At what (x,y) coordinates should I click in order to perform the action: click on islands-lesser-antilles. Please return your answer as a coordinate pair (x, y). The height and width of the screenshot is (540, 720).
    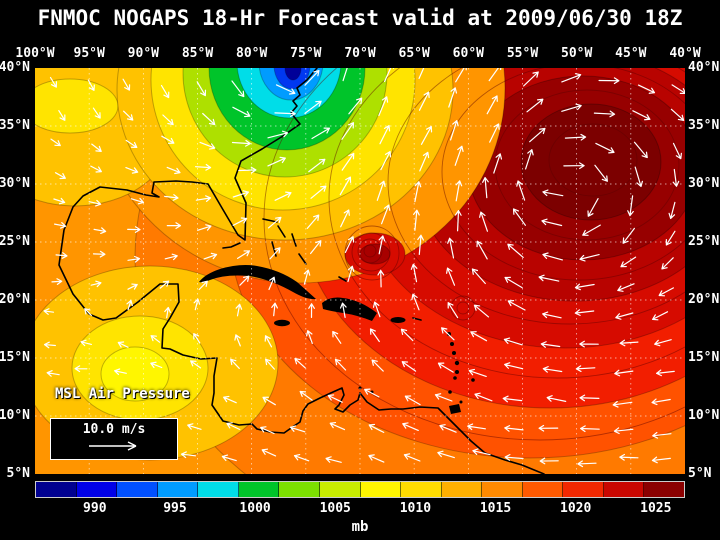
    Looking at the image, I should click on (416, 373).